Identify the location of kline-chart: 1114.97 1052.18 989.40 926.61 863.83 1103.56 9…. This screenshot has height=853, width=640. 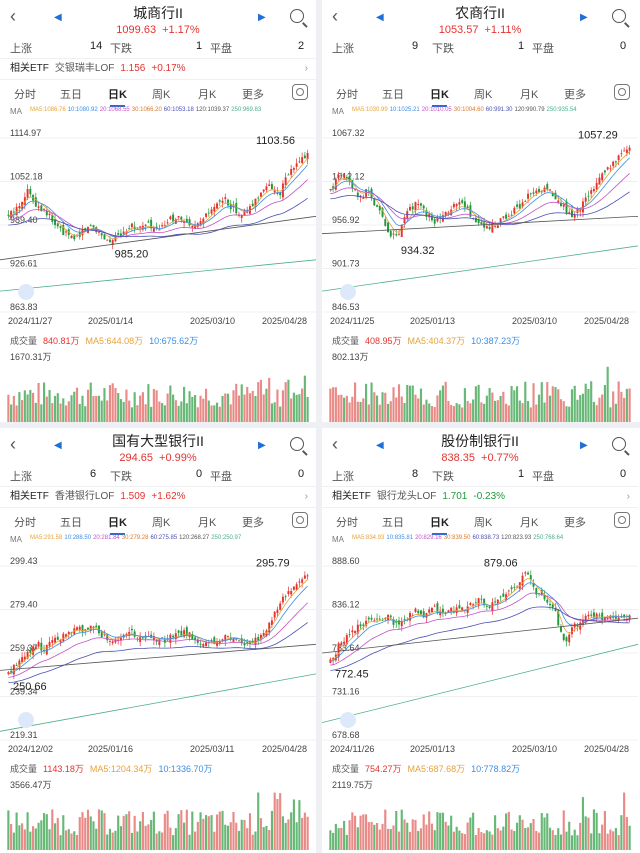
(158, 228).